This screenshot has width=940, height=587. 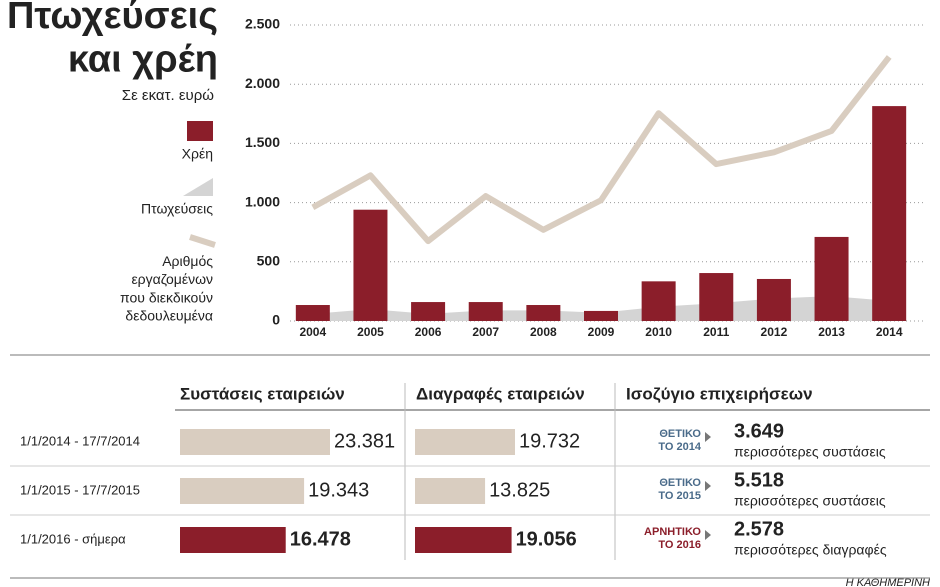 I want to click on legend-label: Πτωχεύσεις, so click(x=177, y=209).